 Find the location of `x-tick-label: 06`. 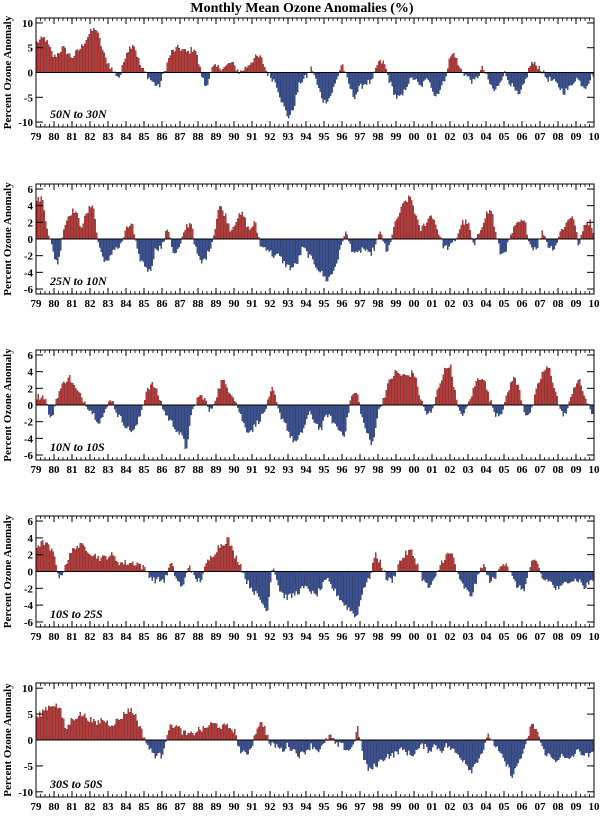

x-tick-label: 06 is located at coordinates (523, 807).